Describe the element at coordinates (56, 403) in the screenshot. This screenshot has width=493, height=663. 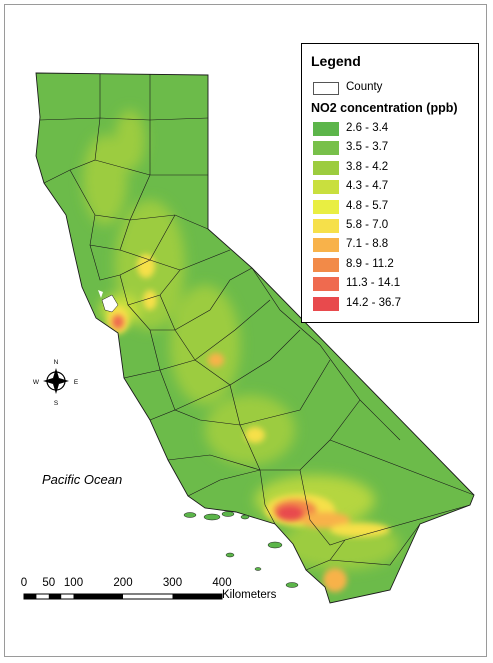
I see `compass-south-label: S` at that location.